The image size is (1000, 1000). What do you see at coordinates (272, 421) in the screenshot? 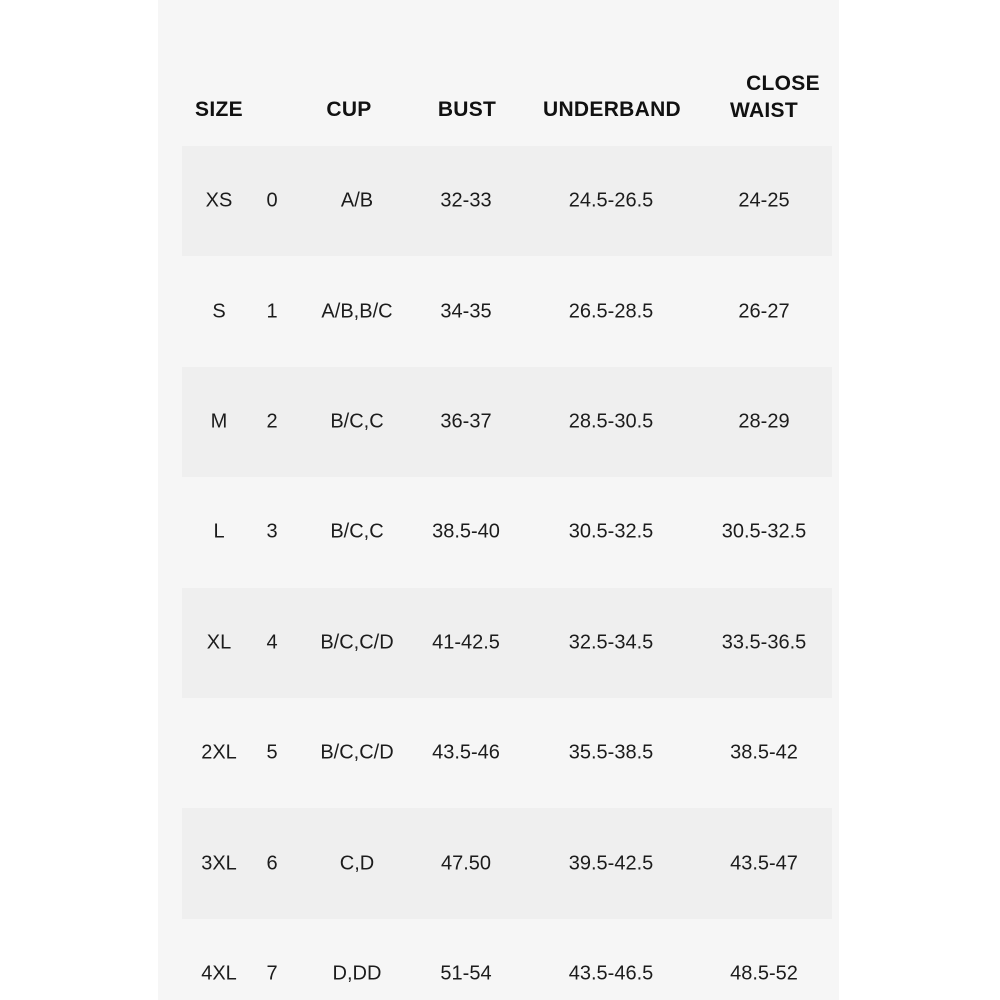
I see `cell-cup-number: 2` at bounding box center [272, 421].